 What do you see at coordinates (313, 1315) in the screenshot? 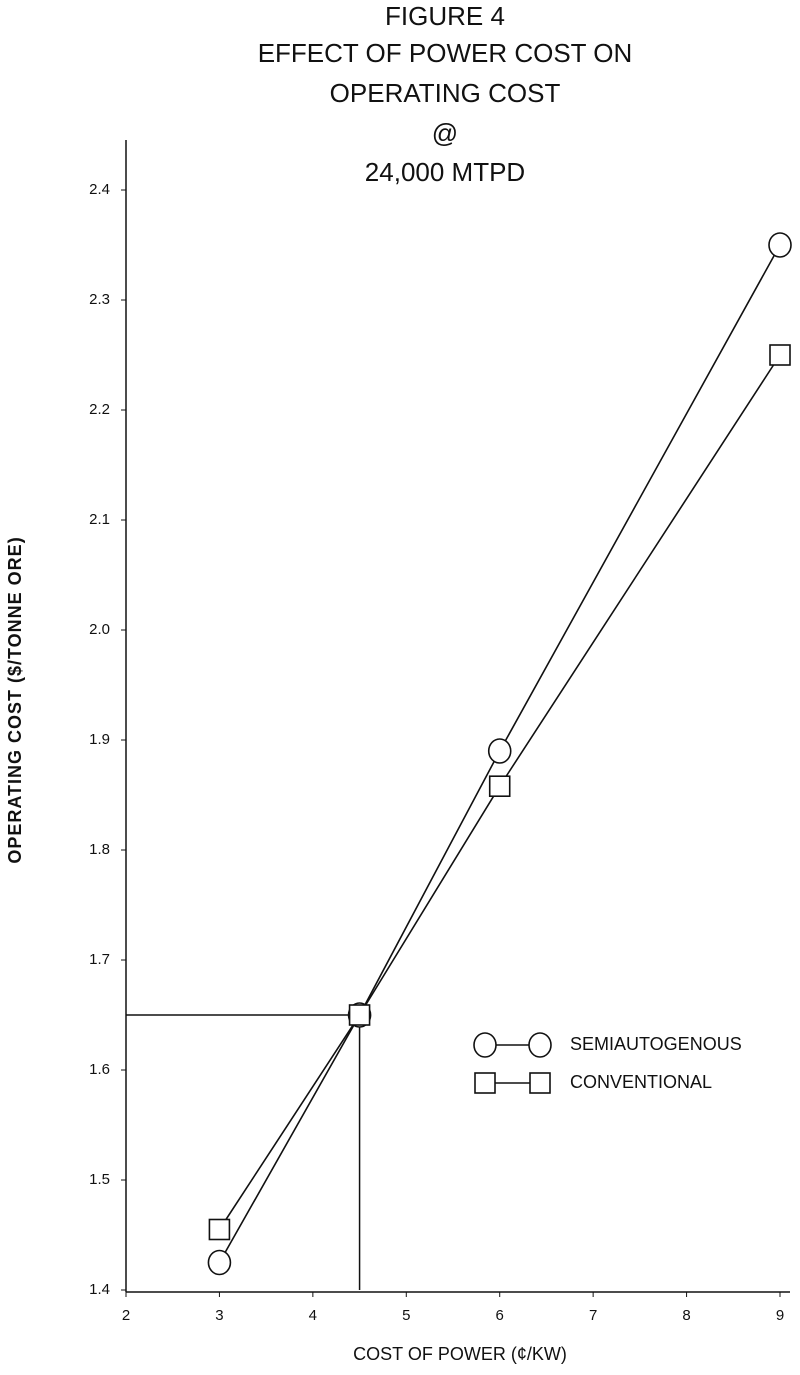
I see `x-tick-label: 4` at bounding box center [313, 1315].